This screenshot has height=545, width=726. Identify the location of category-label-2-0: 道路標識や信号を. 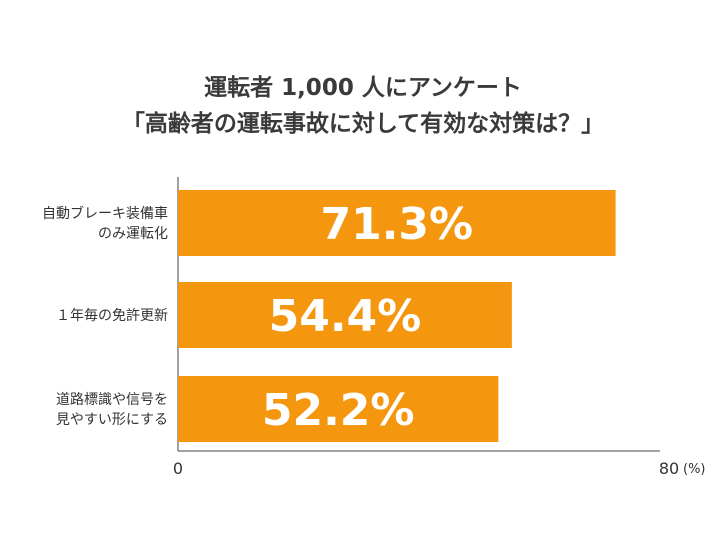
(112, 400).